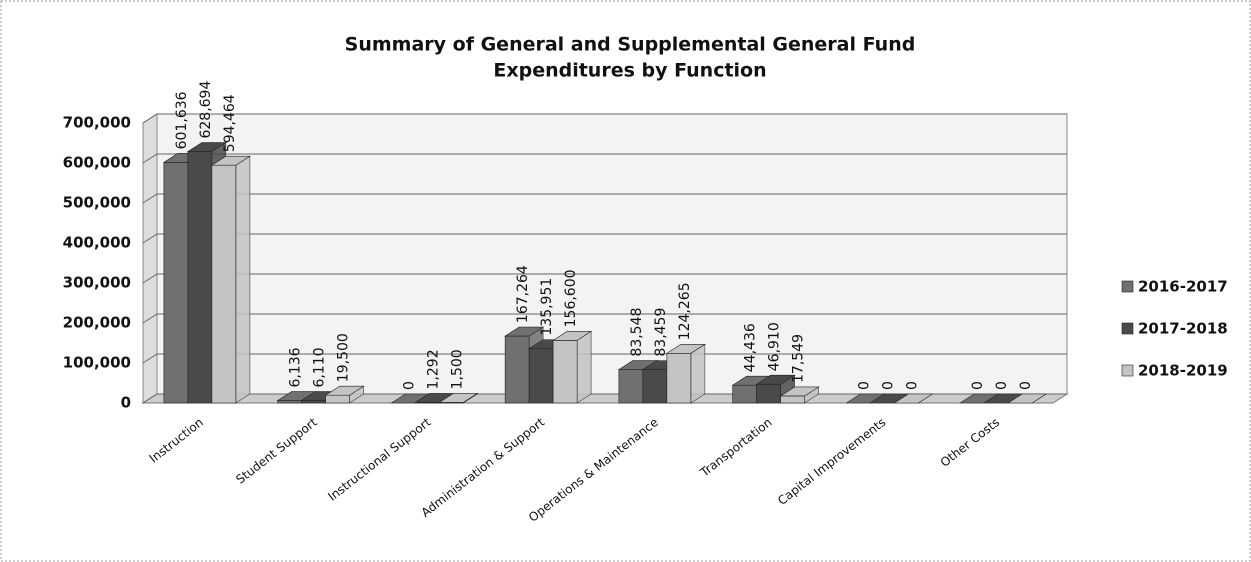 This screenshot has height=562, width=1251. What do you see at coordinates (97, 363) in the screenshot?
I see `y-tick-label: 100,000` at bounding box center [97, 363].